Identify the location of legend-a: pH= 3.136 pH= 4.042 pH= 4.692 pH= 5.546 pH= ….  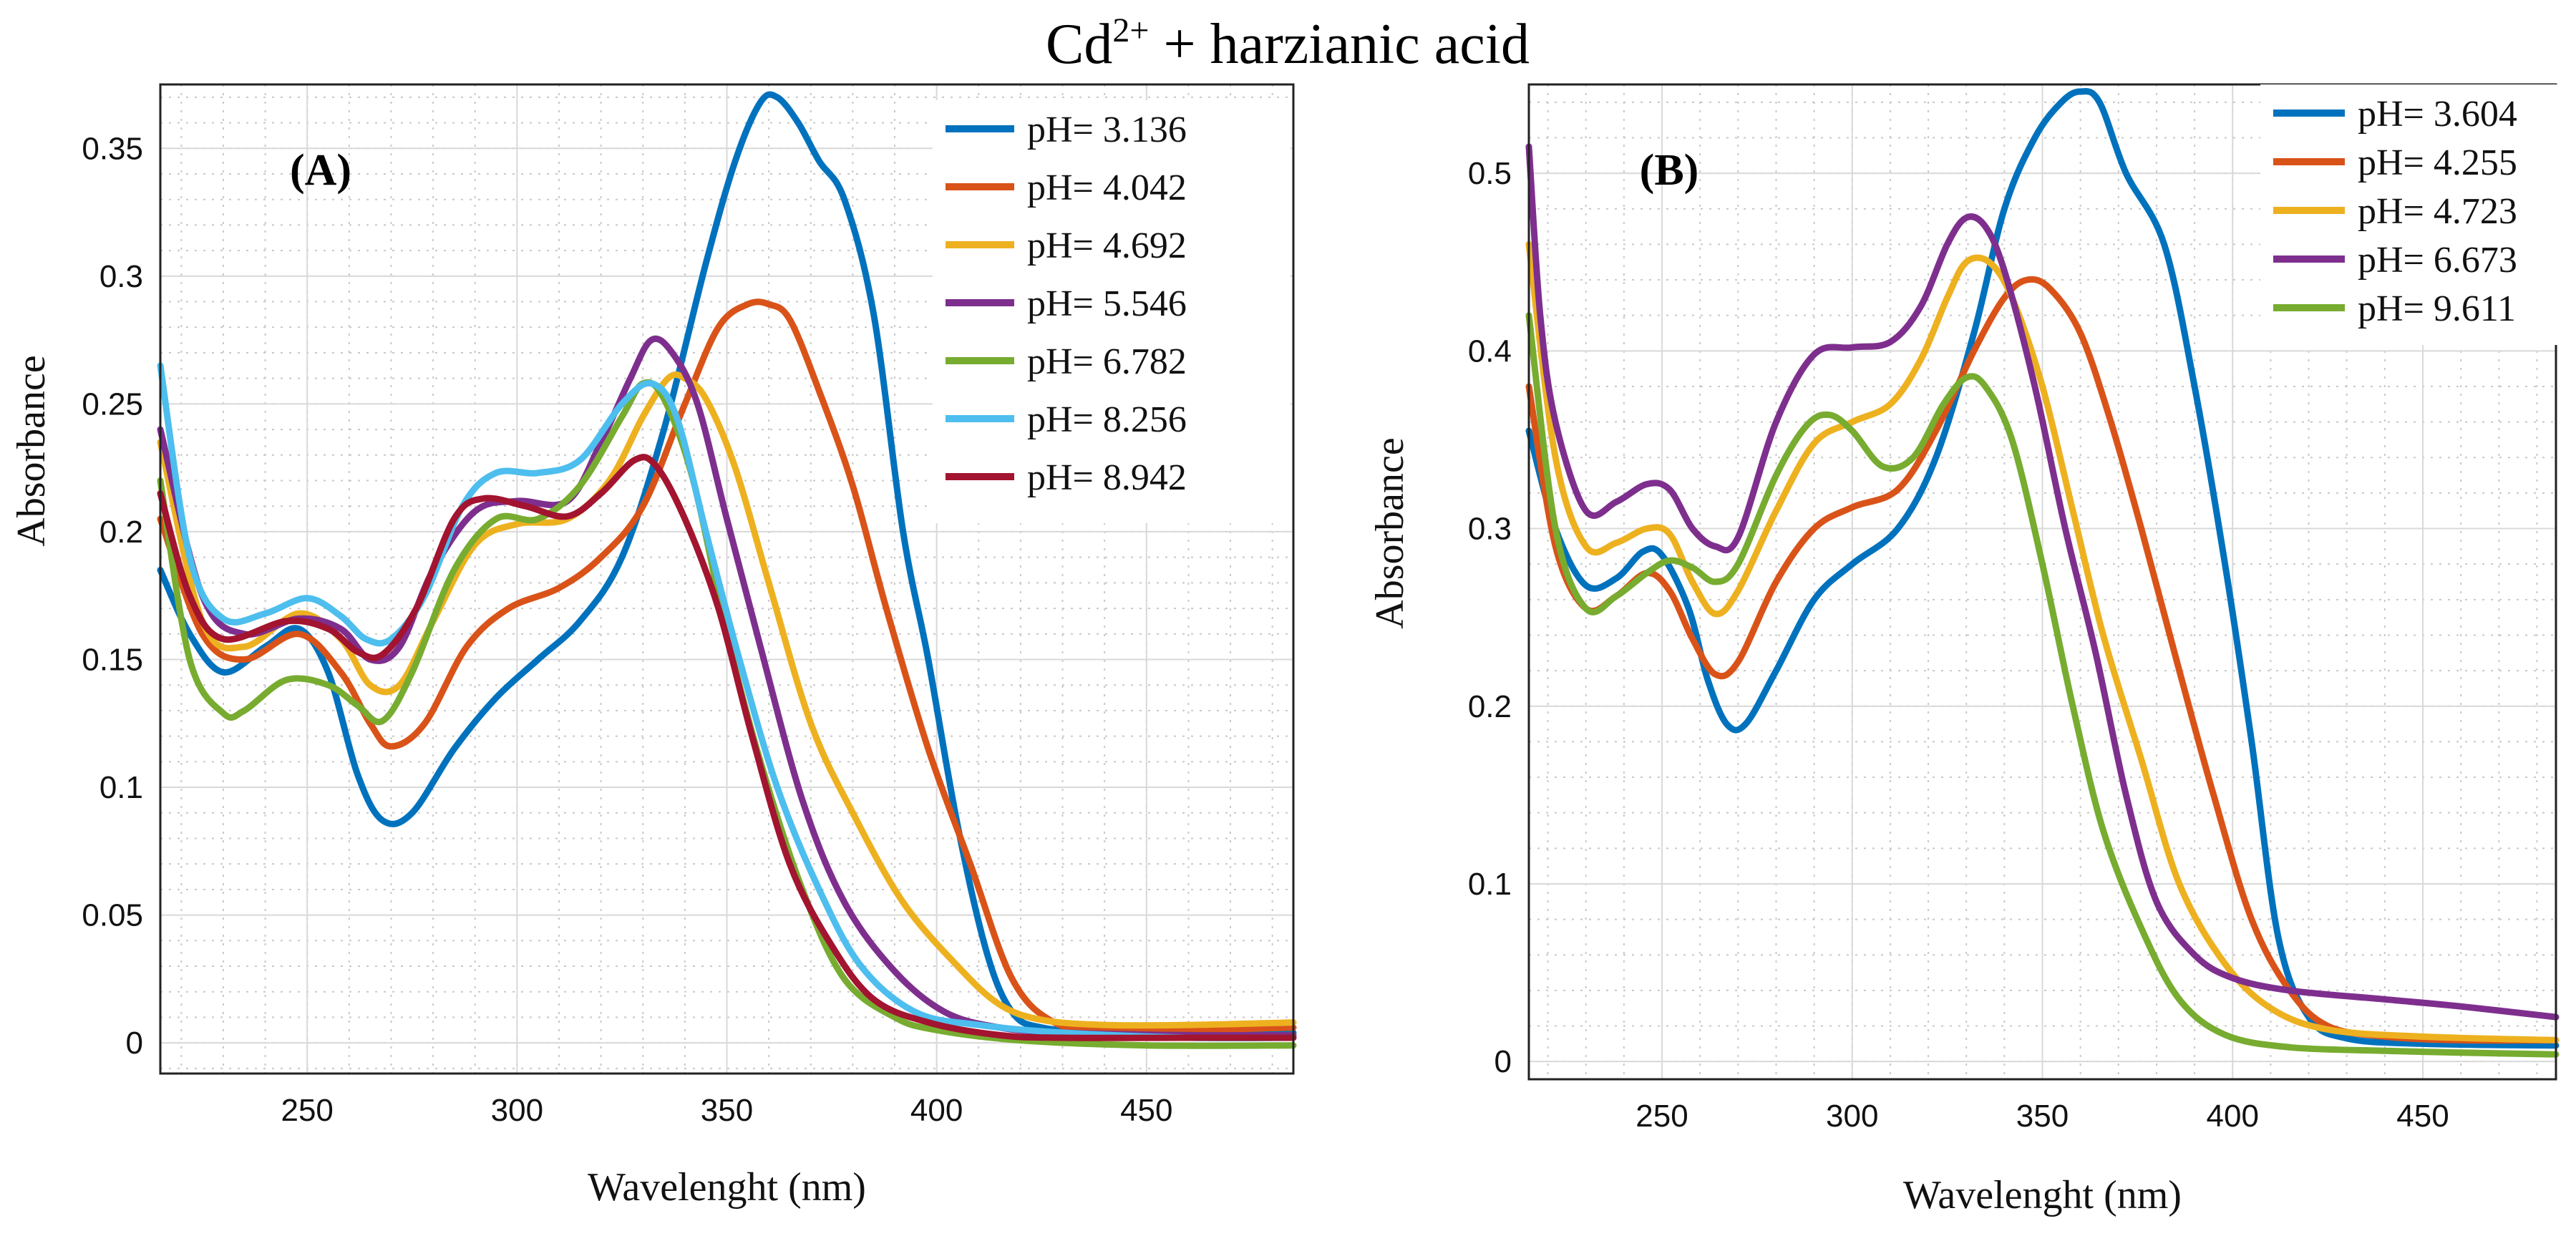
(1112, 312).